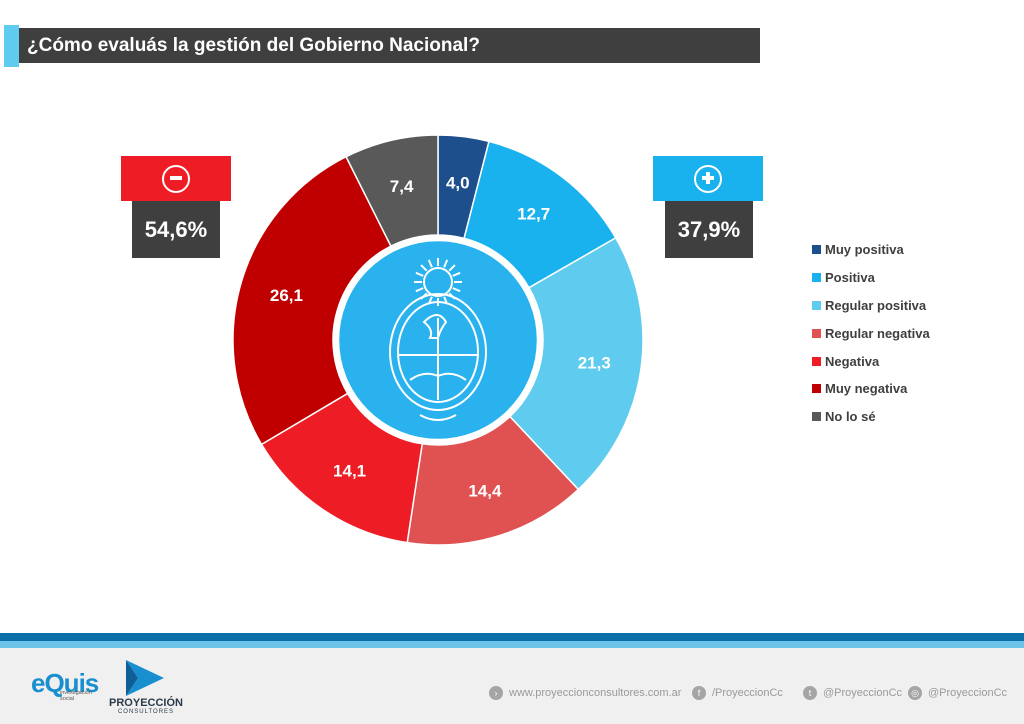 This screenshot has height=724, width=1024. I want to click on positive-total: 37,9%, so click(709, 229).